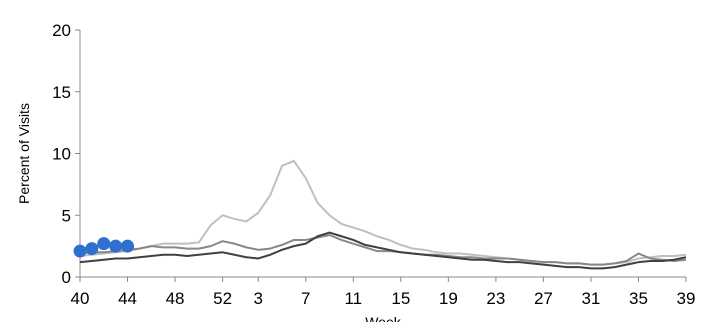 The height and width of the screenshot is (322, 721). Describe the element at coordinates (66, 215) in the screenshot. I see `y-tick-label: 5` at that location.